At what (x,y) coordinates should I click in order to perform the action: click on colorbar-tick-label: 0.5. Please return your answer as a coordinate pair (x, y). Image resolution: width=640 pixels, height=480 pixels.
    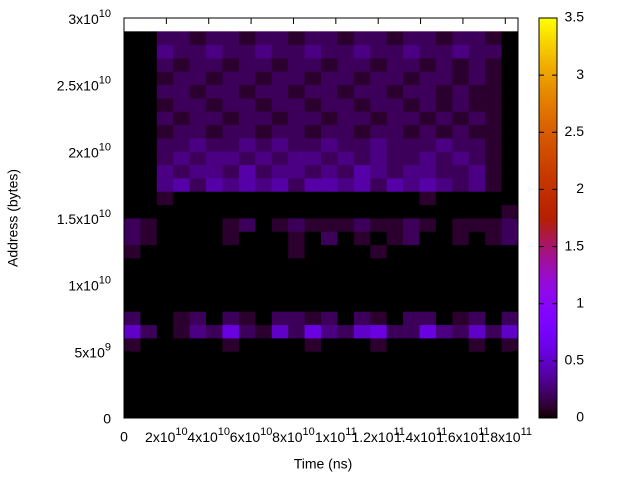
    Looking at the image, I should click on (575, 360).